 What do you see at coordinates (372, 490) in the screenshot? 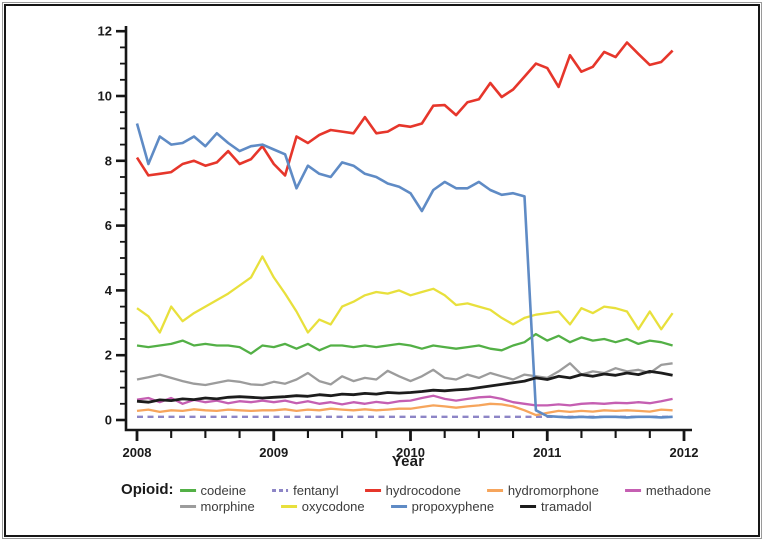
I see `legend-swatch-hydrocodone-icon` at bounding box center [372, 490].